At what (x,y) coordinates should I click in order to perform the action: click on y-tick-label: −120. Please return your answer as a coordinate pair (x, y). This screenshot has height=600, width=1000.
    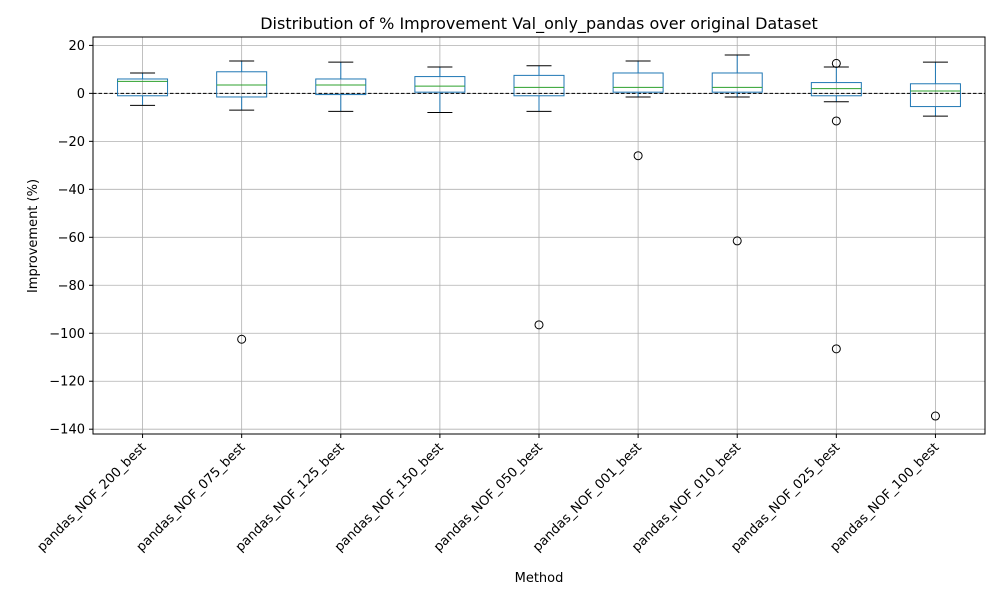
    Looking at the image, I should click on (67, 382).